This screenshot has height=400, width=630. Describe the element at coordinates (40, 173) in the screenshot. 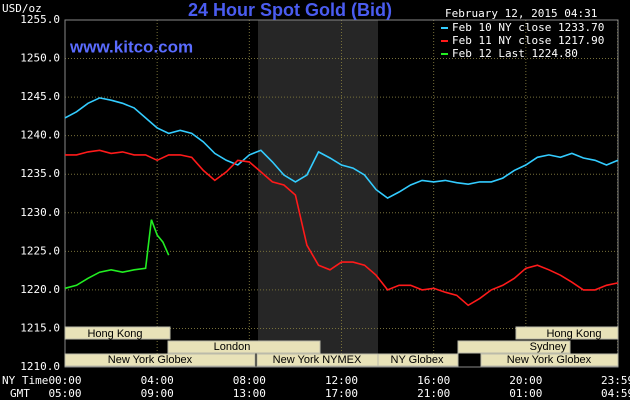

I see `y-tick-label: 1235.0` at that location.